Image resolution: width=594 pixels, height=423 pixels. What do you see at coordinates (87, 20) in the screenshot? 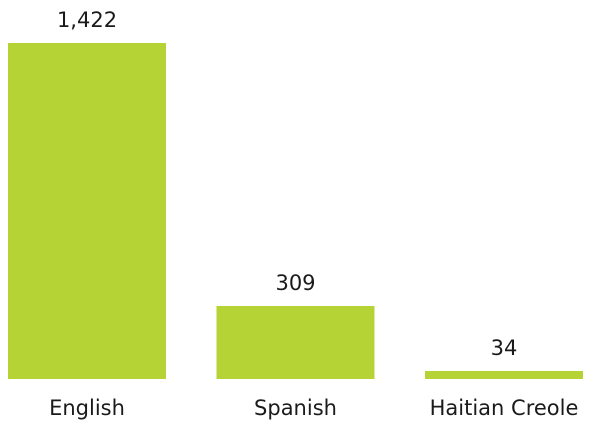
I see `value-label: 1,422` at bounding box center [87, 20].